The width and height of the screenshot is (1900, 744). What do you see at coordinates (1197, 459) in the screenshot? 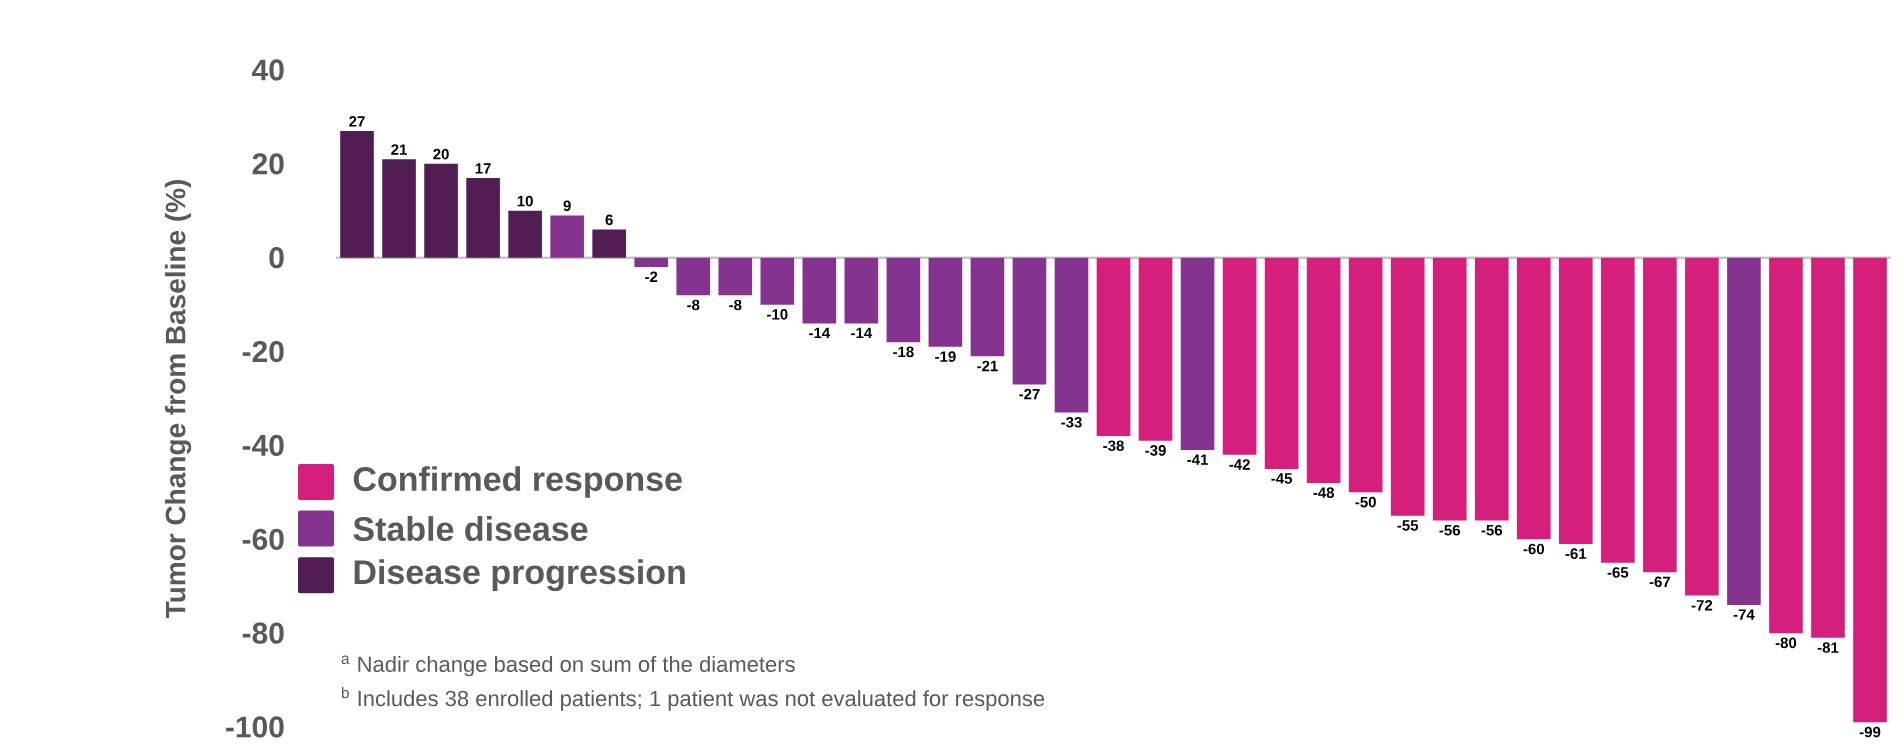
I see `data-label: -41` at bounding box center [1197, 459].